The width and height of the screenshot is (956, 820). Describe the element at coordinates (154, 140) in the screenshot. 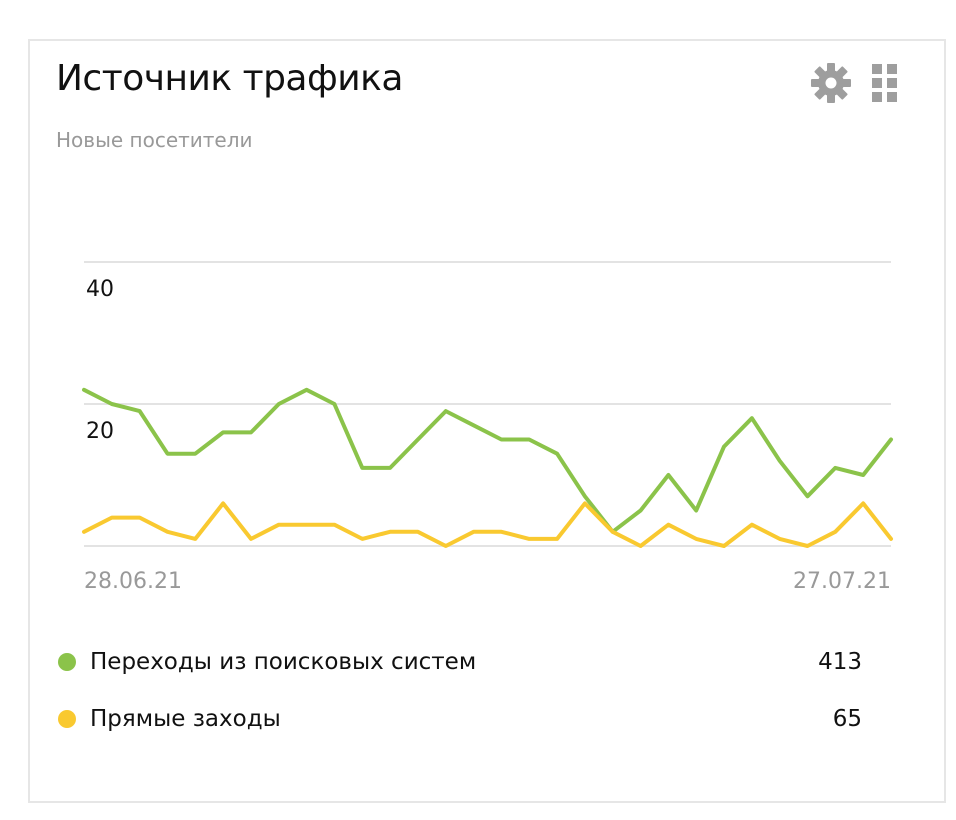

I see `widget-subtitle: Новые посетители` at that location.